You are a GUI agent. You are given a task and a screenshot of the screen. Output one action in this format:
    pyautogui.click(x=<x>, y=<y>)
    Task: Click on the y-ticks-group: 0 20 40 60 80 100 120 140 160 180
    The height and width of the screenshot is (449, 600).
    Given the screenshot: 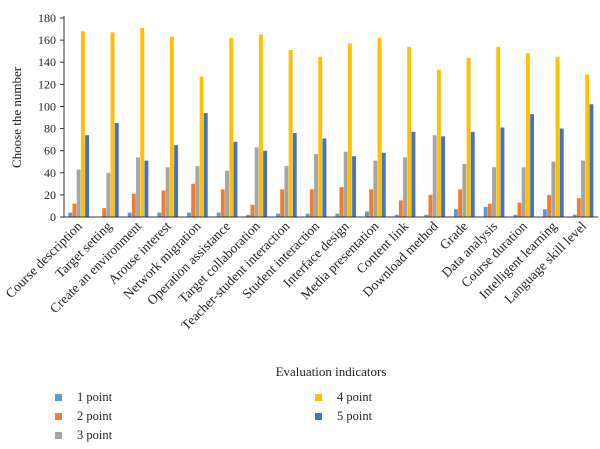 What is the action you would take?
    pyautogui.click(x=51, y=117)
    